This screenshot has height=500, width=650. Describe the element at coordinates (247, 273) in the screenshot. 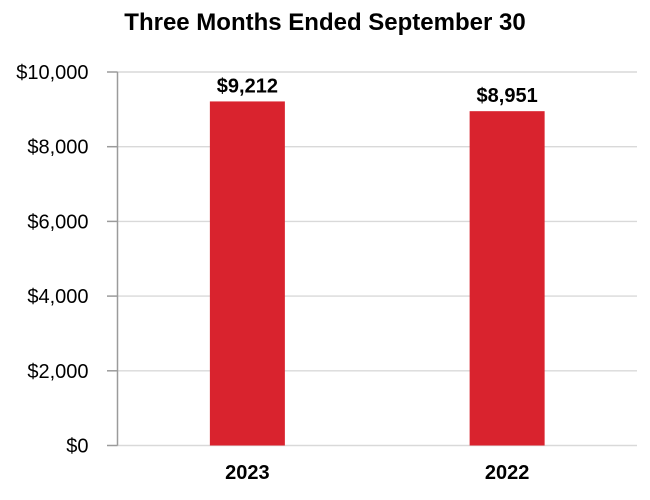

I see `bar-2023` at that location.